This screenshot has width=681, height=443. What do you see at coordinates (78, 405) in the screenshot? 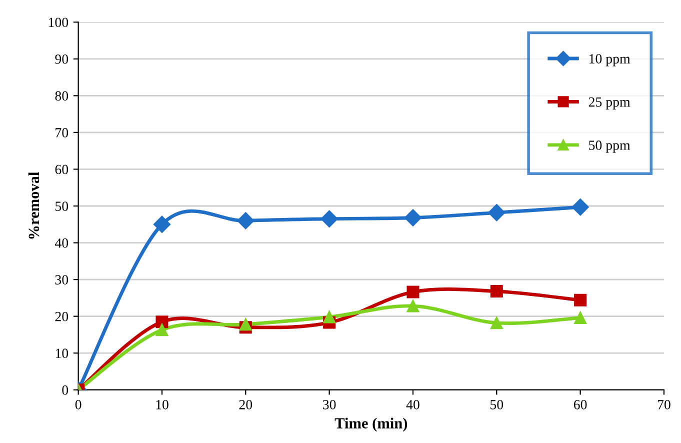
I see `x-tick-label: 0` at bounding box center [78, 405].